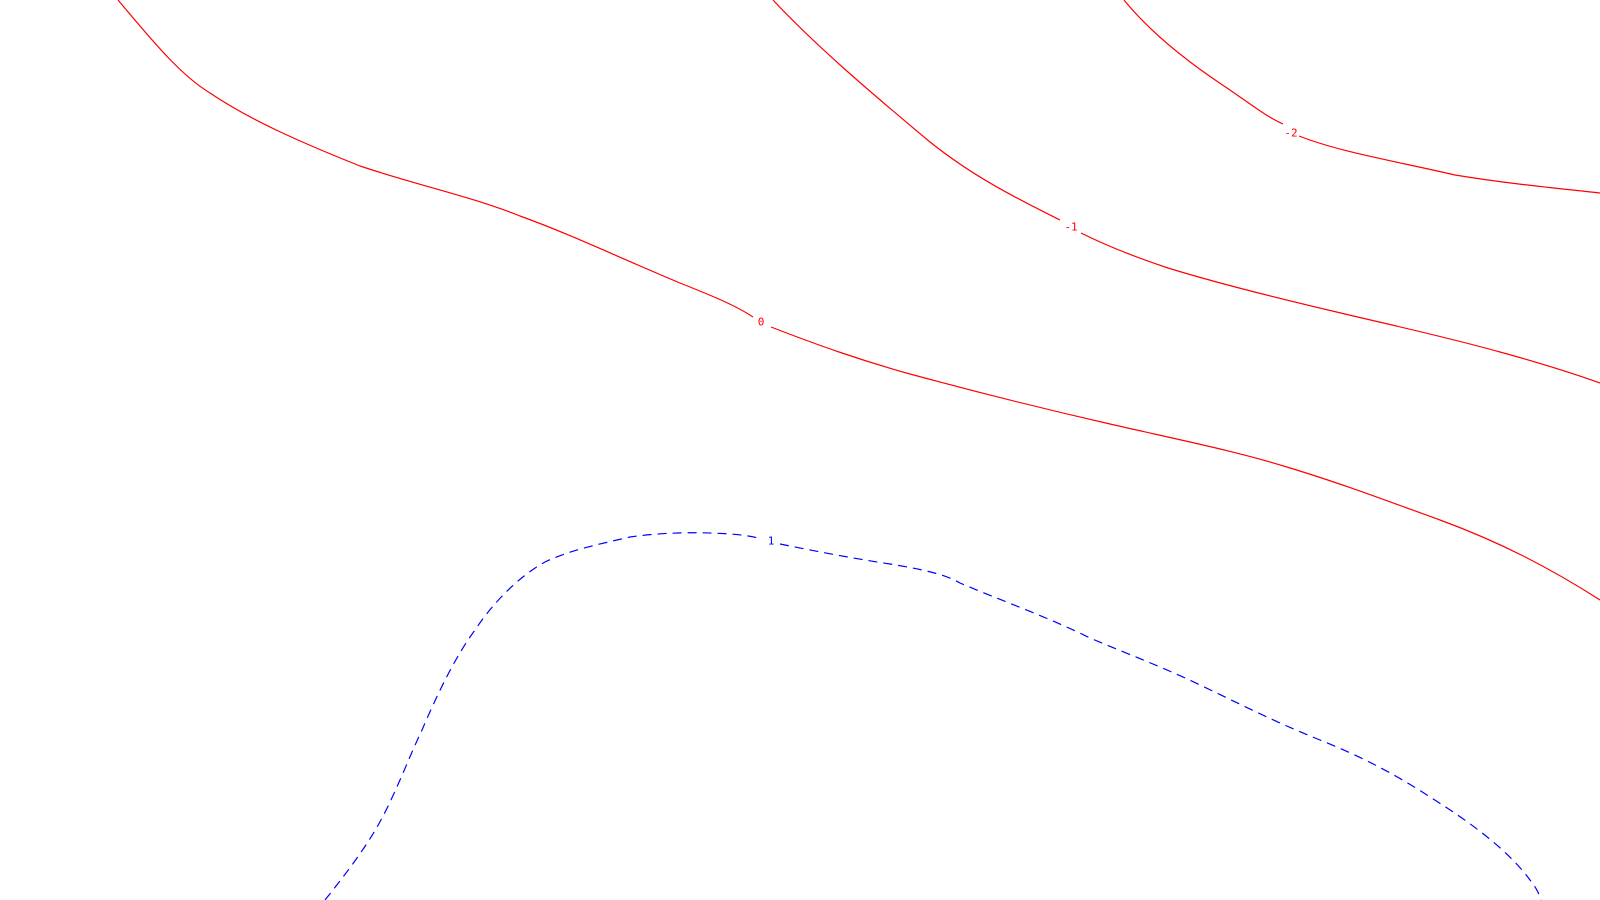  I want to click on contour-label-1: 1, so click(771, 541).